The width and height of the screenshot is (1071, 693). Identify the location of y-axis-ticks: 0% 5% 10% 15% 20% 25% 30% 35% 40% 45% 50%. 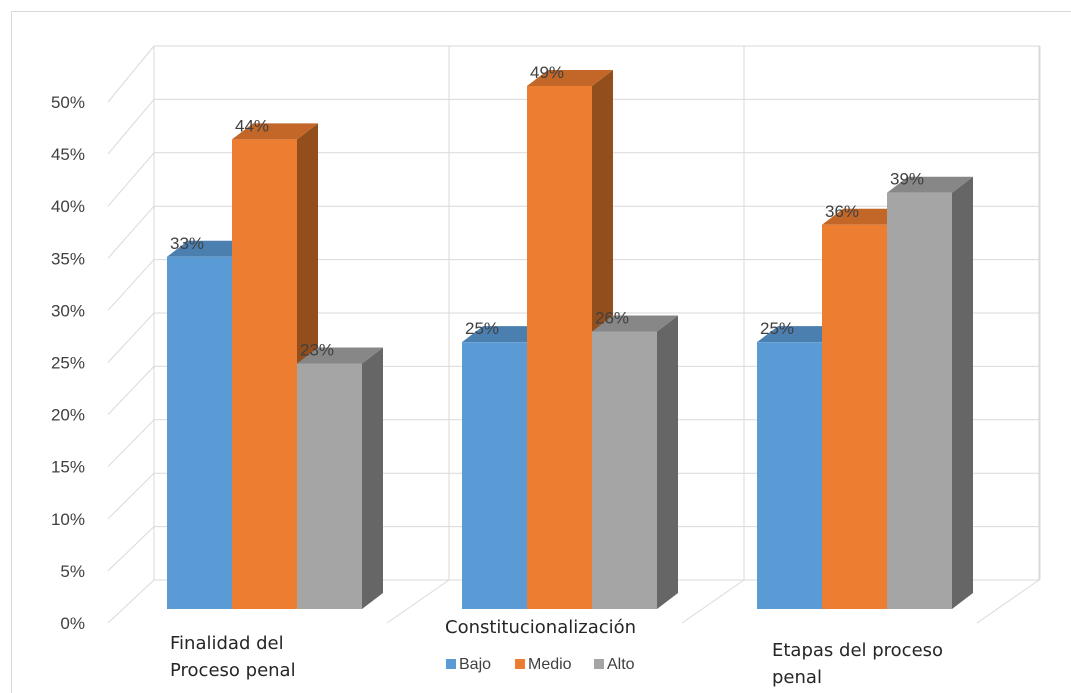
(68, 363).